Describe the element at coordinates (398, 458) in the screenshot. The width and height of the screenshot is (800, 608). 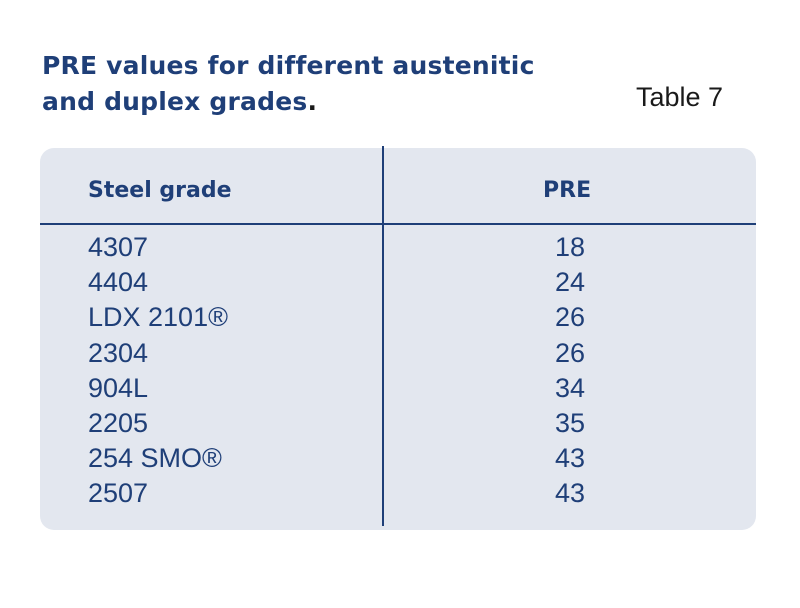
I see `table-row: 254 SMO® 43` at that location.